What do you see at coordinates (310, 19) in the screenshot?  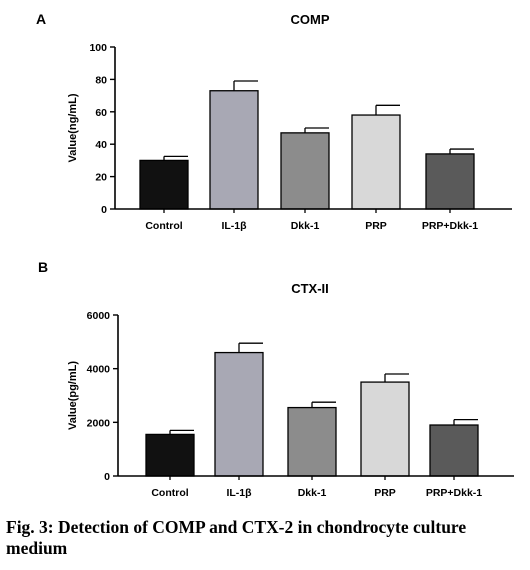 I see `panel-a-title: COMP` at bounding box center [310, 19].